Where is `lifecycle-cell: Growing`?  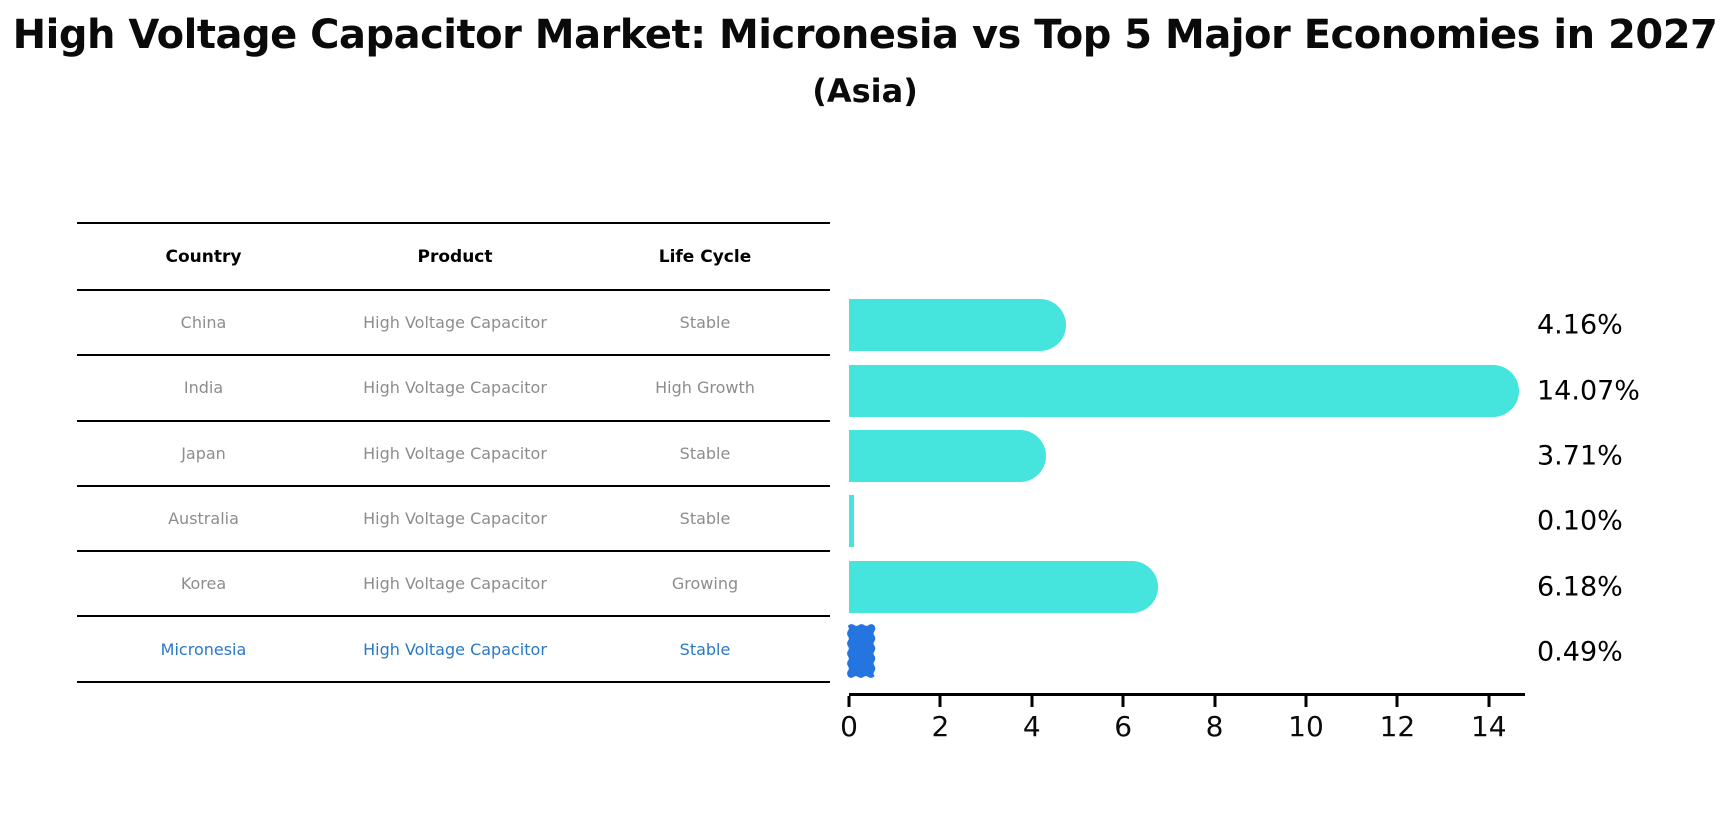 lifecycle-cell: Growing is located at coordinates (705, 584).